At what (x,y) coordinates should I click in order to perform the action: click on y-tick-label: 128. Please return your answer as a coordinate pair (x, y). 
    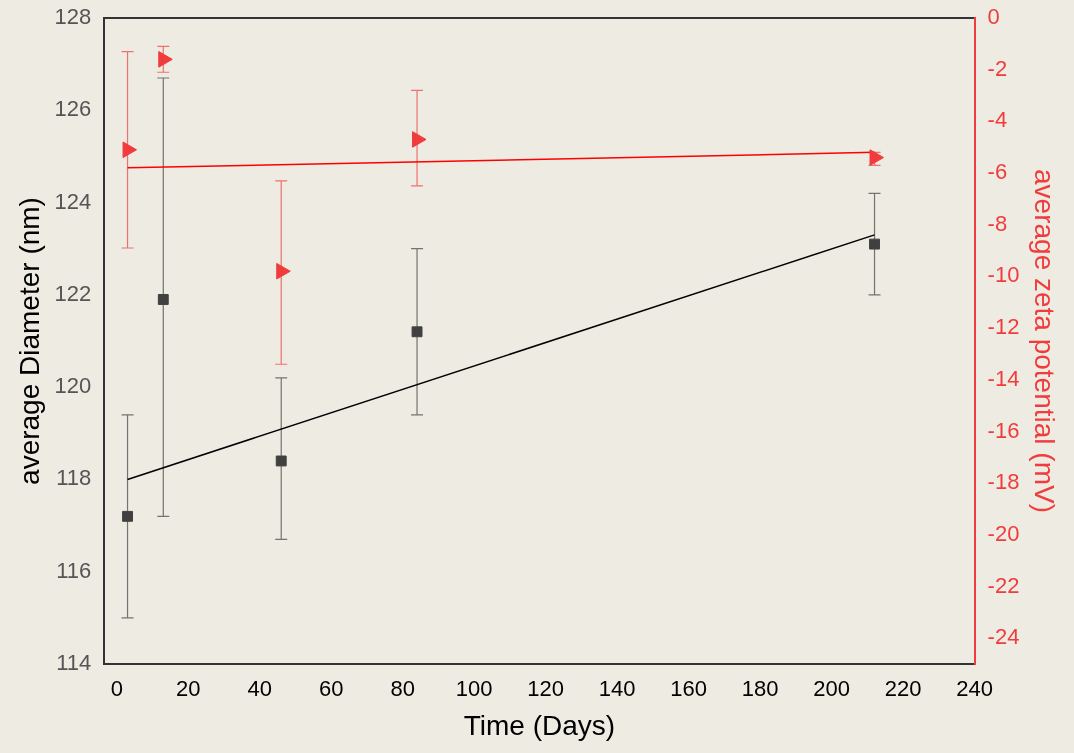
    Looking at the image, I should click on (73, 17).